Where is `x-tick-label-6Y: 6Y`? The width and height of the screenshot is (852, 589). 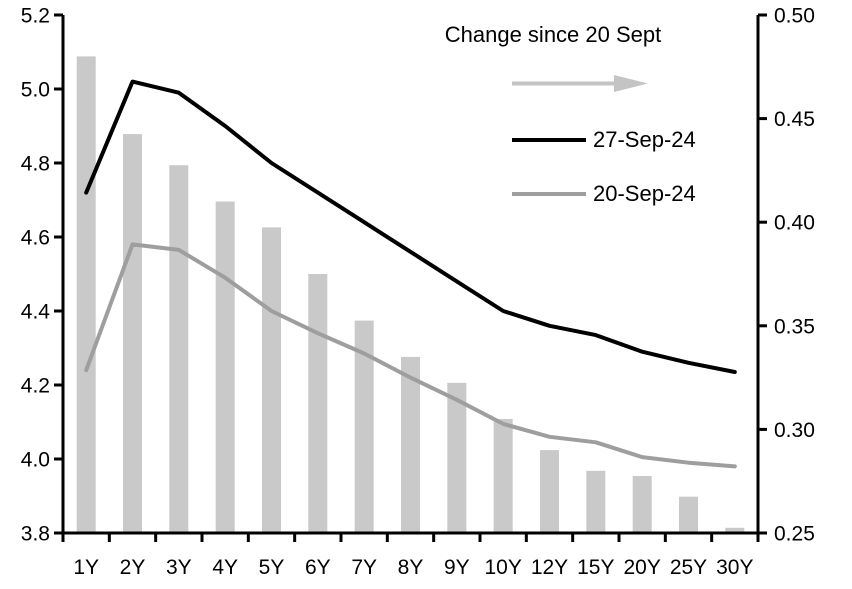
x-tick-label-6Y: 6Y is located at coordinates (318, 567).